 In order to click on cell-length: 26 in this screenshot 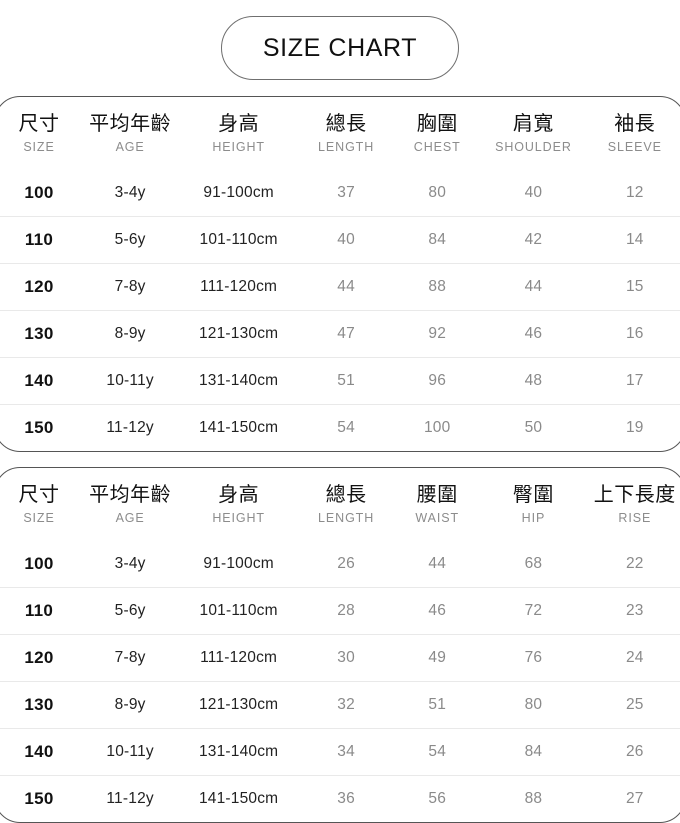, I will do `click(346, 563)`.